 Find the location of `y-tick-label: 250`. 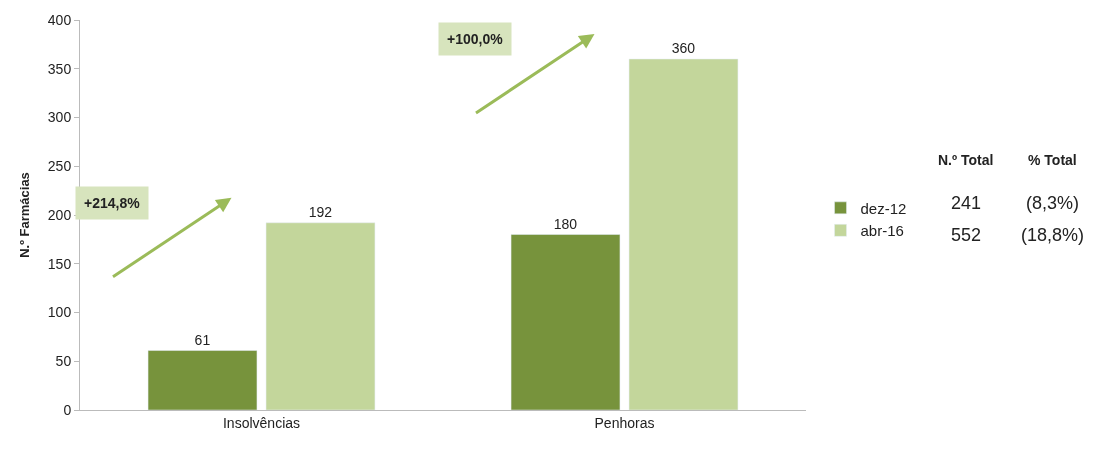

y-tick-label: 250 is located at coordinates (59, 166).